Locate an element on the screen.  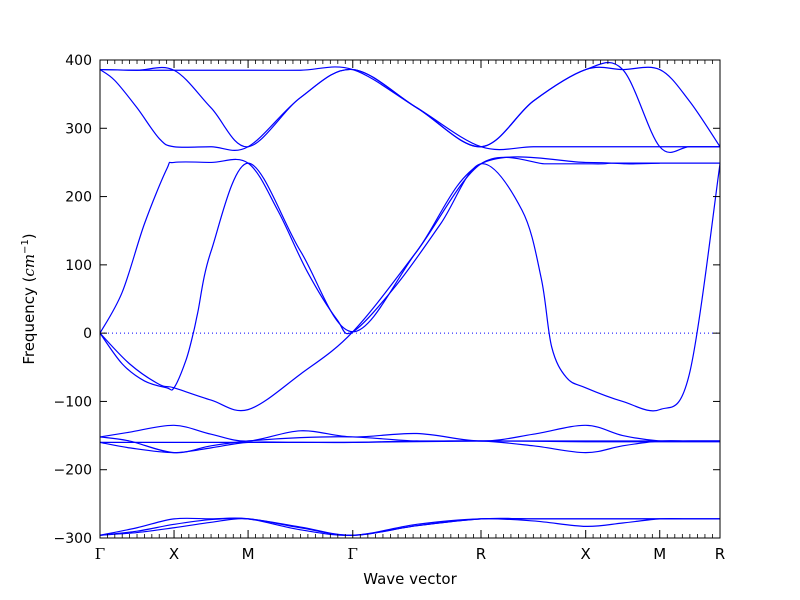
y-tick-label: 300 is located at coordinates (78, 129).